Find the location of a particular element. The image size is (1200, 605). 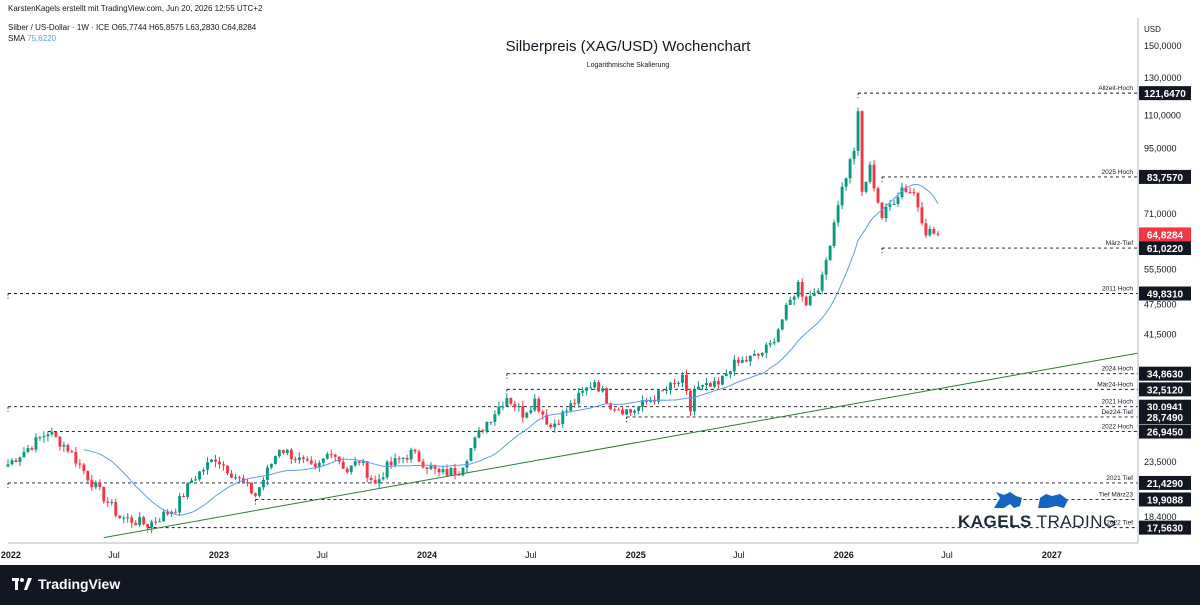

y-tick-label: 150,0000 is located at coordinates (1163, 46).